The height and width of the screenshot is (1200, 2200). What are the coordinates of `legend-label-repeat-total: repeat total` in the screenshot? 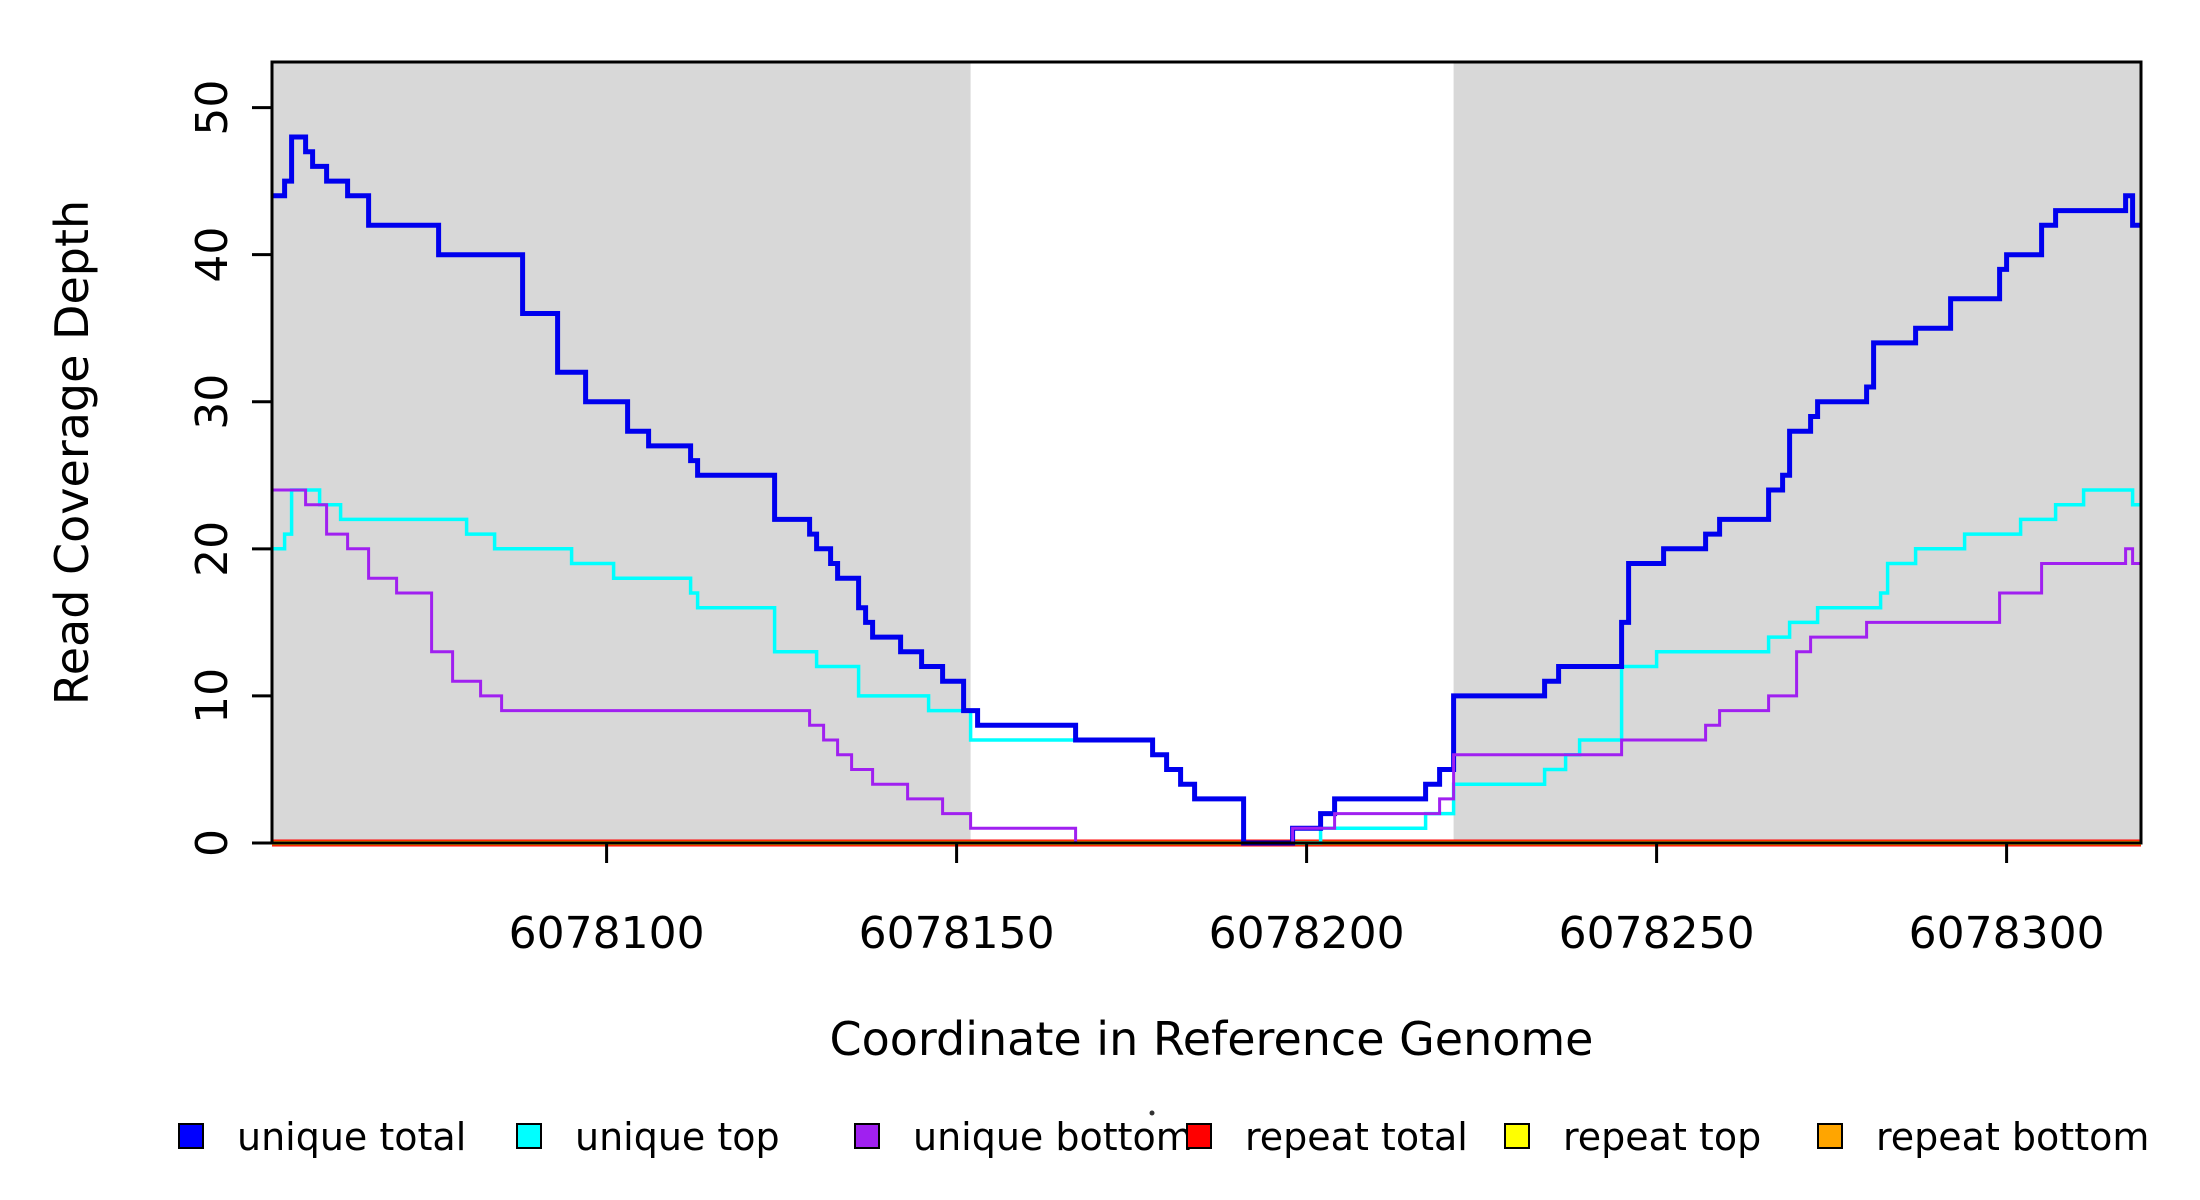 It's located at (1356, 1137).